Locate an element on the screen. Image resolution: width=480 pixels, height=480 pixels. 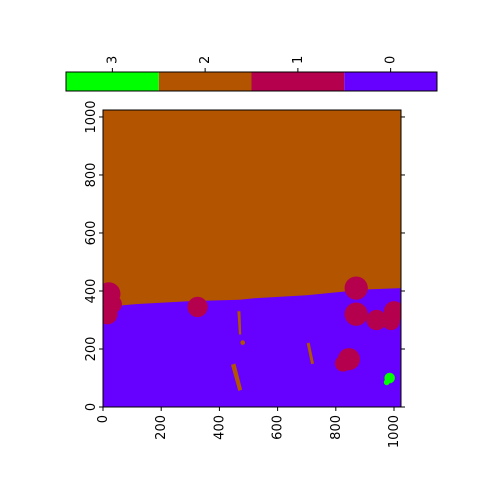
colorbar-tick-label-3: 3 is located at coordinates (112, 60).